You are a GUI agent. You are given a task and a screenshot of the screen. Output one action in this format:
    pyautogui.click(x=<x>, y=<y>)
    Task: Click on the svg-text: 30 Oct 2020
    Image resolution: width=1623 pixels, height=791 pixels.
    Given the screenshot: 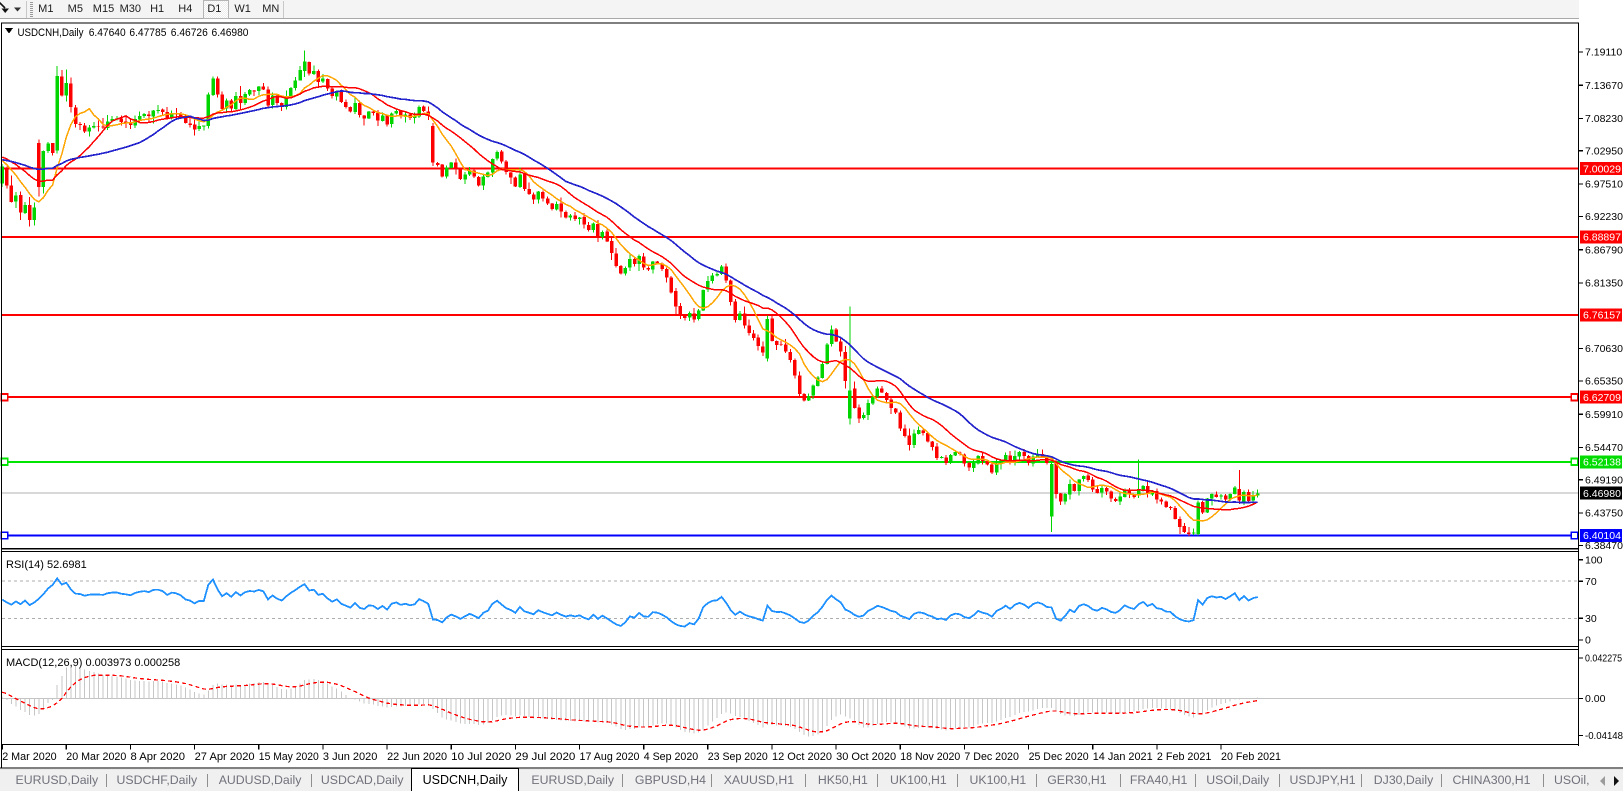 What is the action you would take?
    pyautogui.click(x=866, y=757)
    